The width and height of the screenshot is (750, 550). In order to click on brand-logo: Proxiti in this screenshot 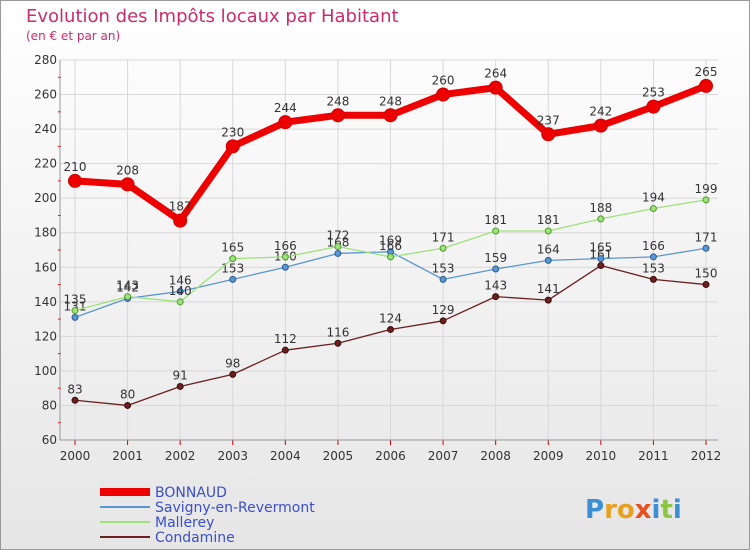, I will do `click(633, 510)`.